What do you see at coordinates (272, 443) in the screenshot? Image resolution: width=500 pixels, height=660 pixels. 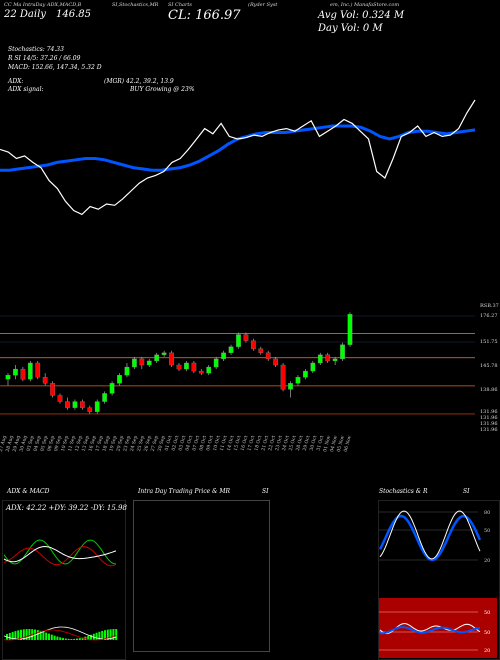 I see `x-axis-date: 22 Oct` at bounding box center [272, 443].